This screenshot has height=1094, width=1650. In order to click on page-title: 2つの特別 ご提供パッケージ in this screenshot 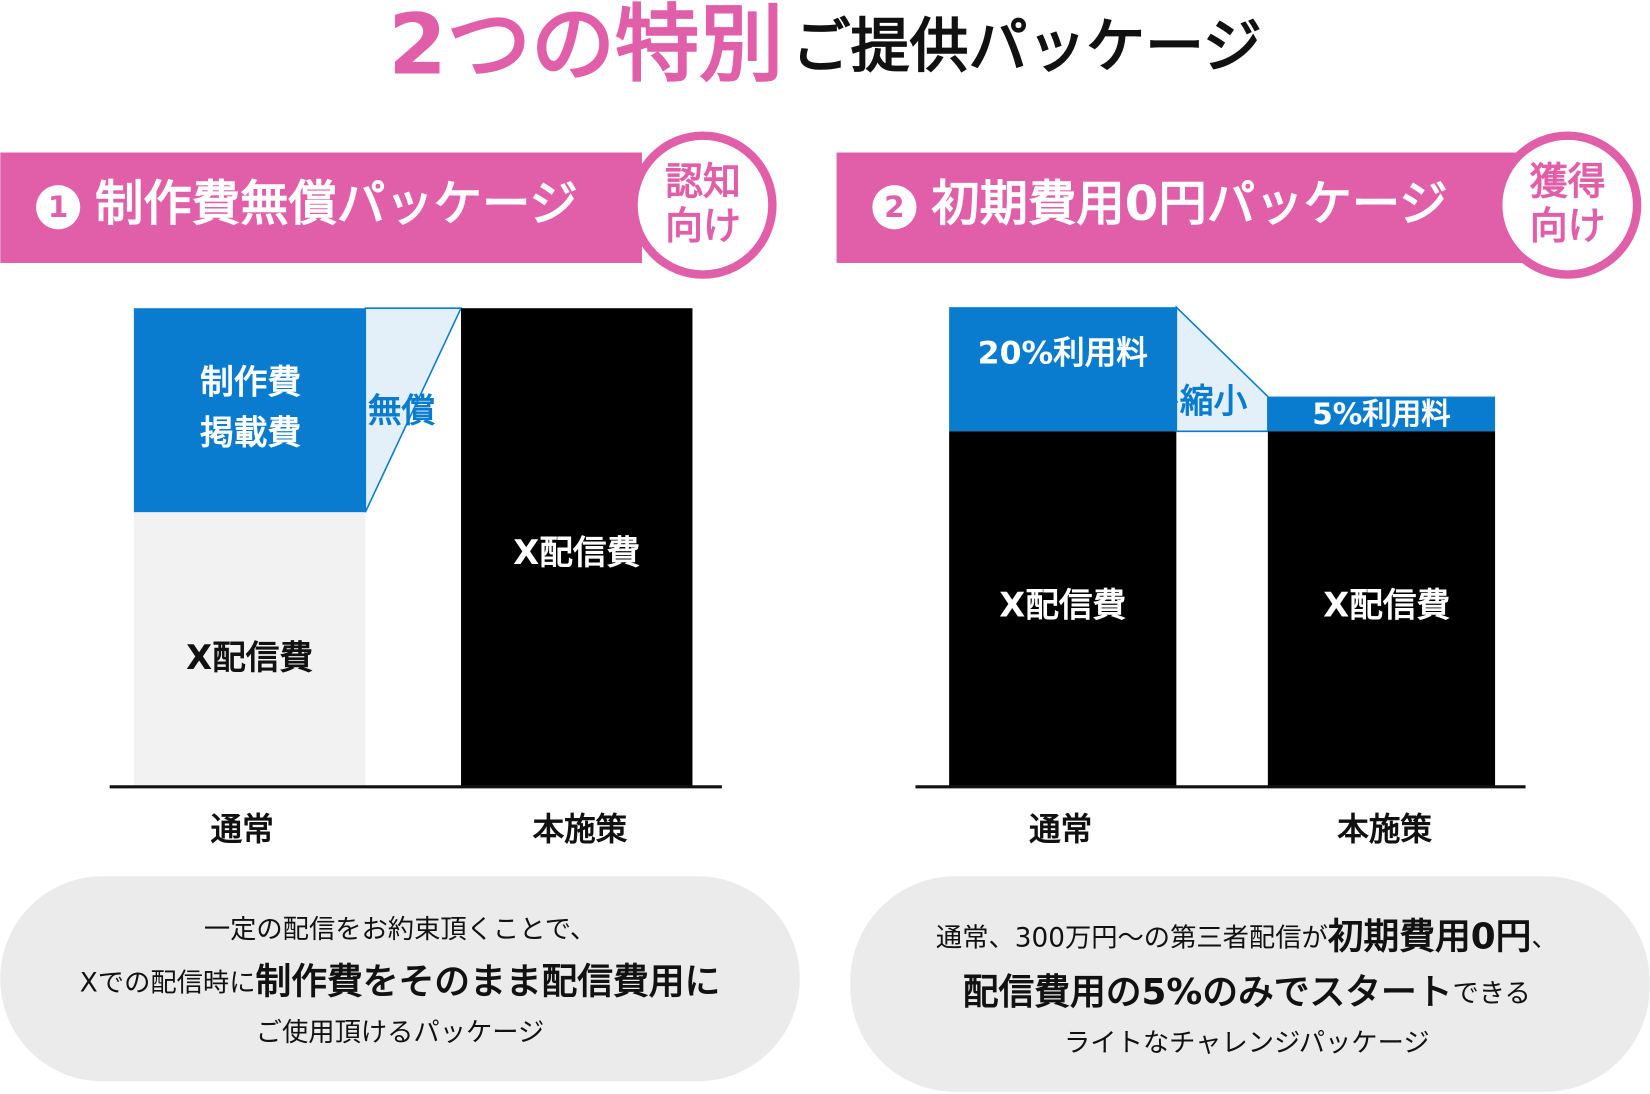, I will do `click(824, 46)`.